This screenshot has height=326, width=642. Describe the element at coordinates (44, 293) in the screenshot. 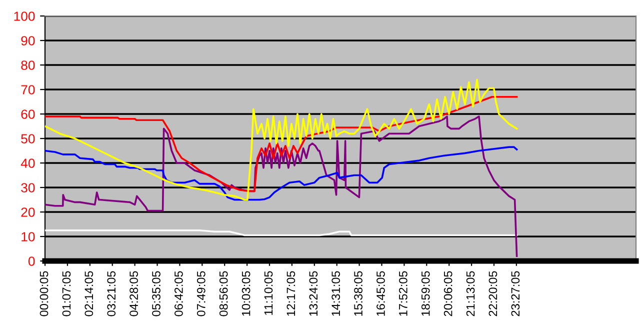

I see `x-tick-label: 00:00:05` at that location.